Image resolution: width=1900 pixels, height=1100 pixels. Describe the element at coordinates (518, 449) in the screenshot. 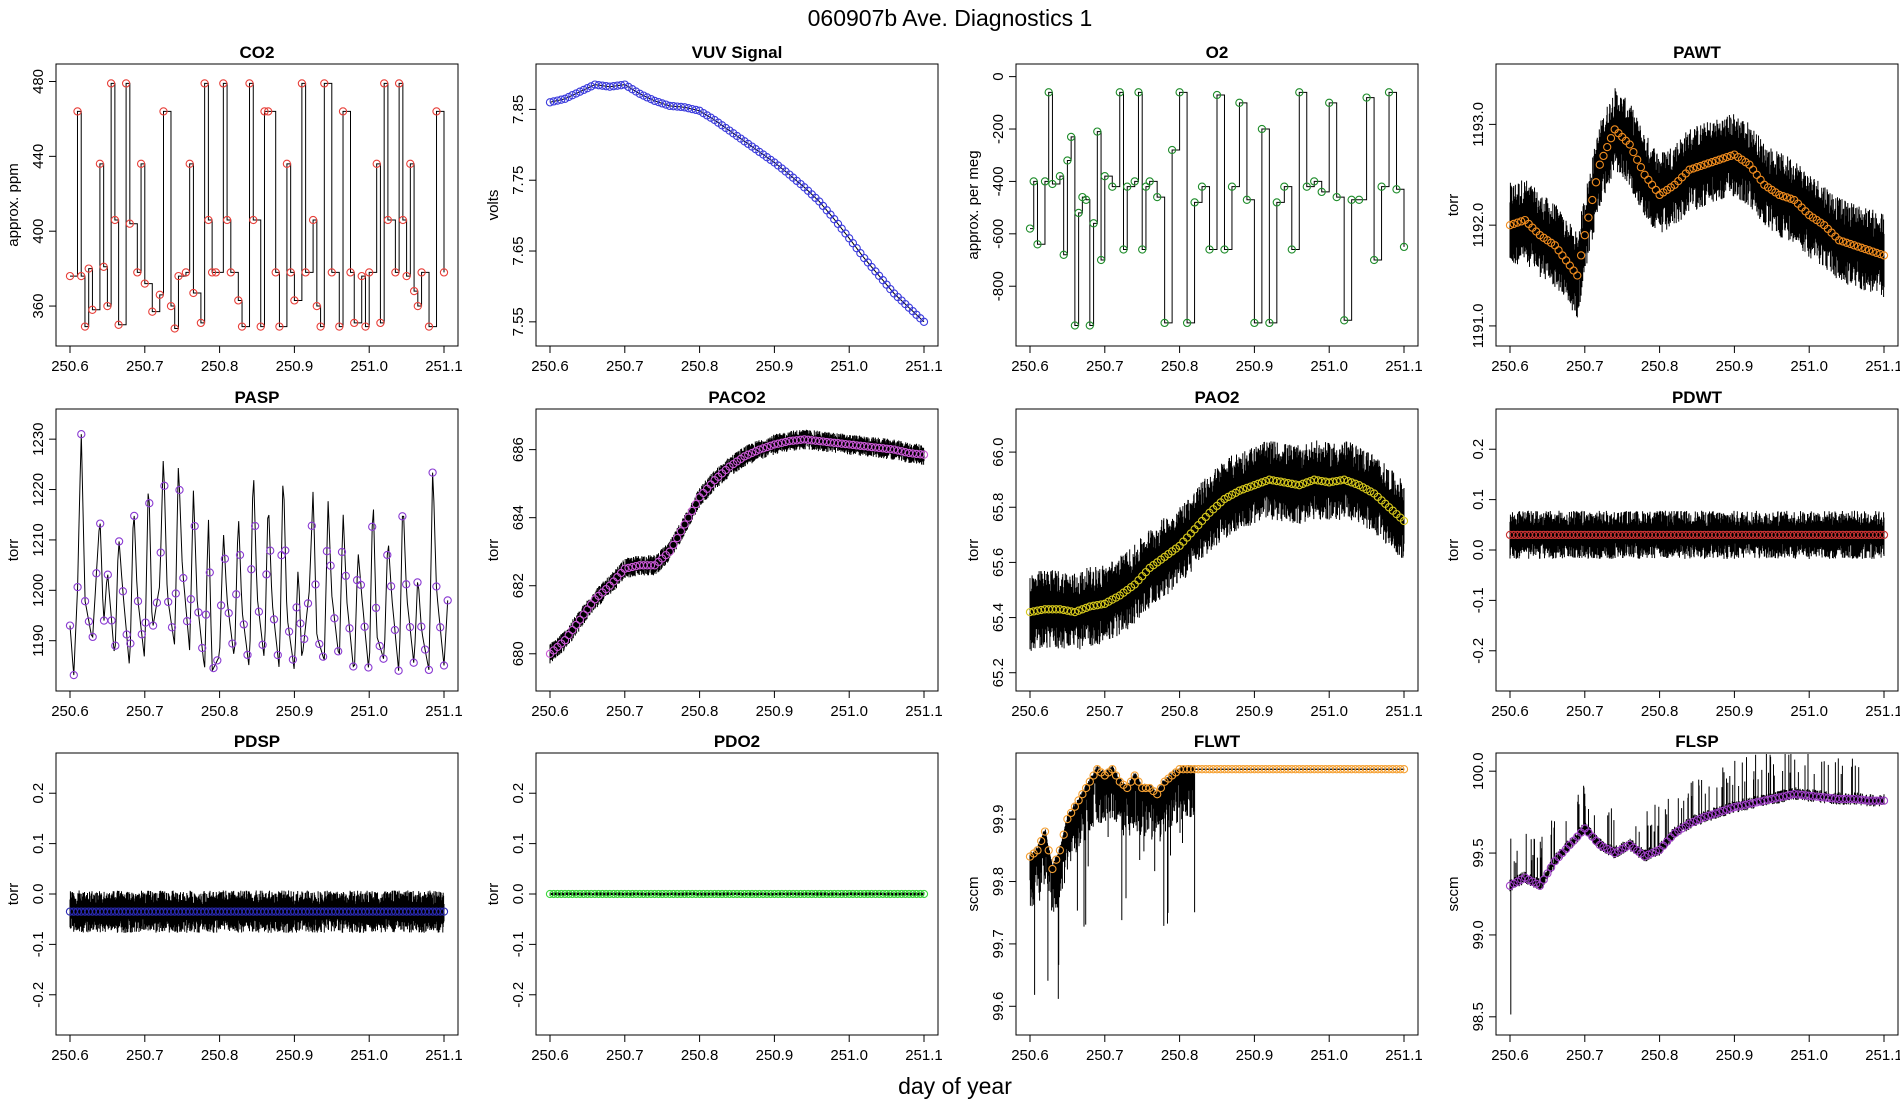

I see `y-tick-label: 686` at that location.